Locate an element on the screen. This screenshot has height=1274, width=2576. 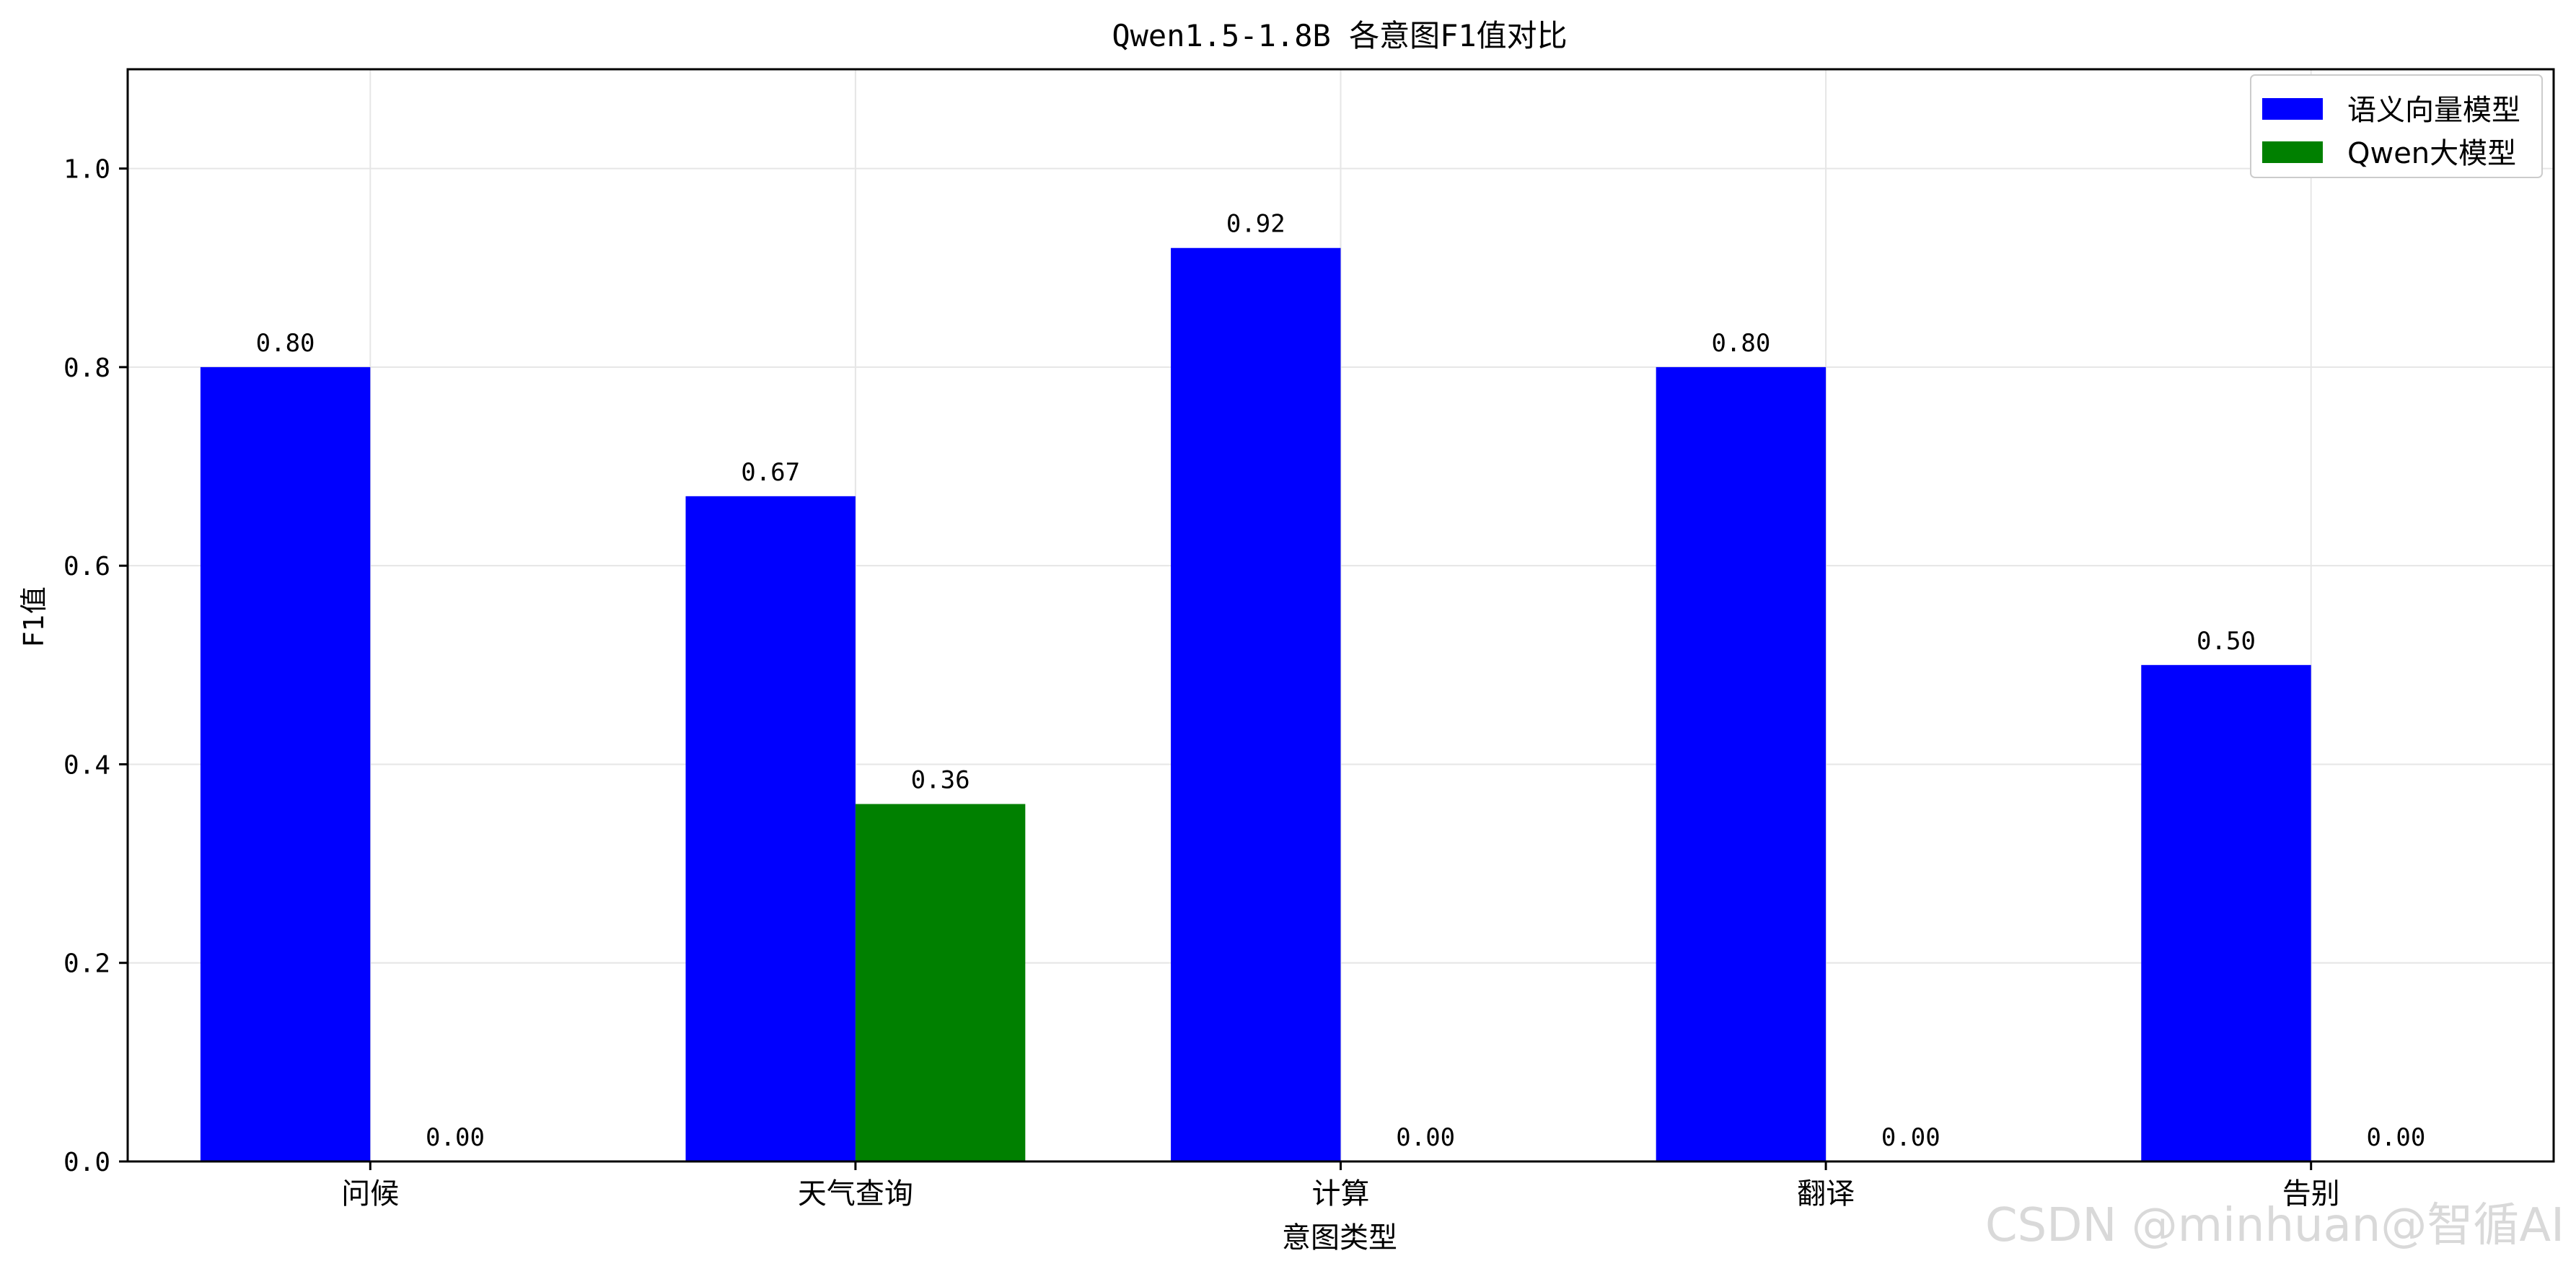
x-tick-label: 问候 is located at coordinates (370, 1194).